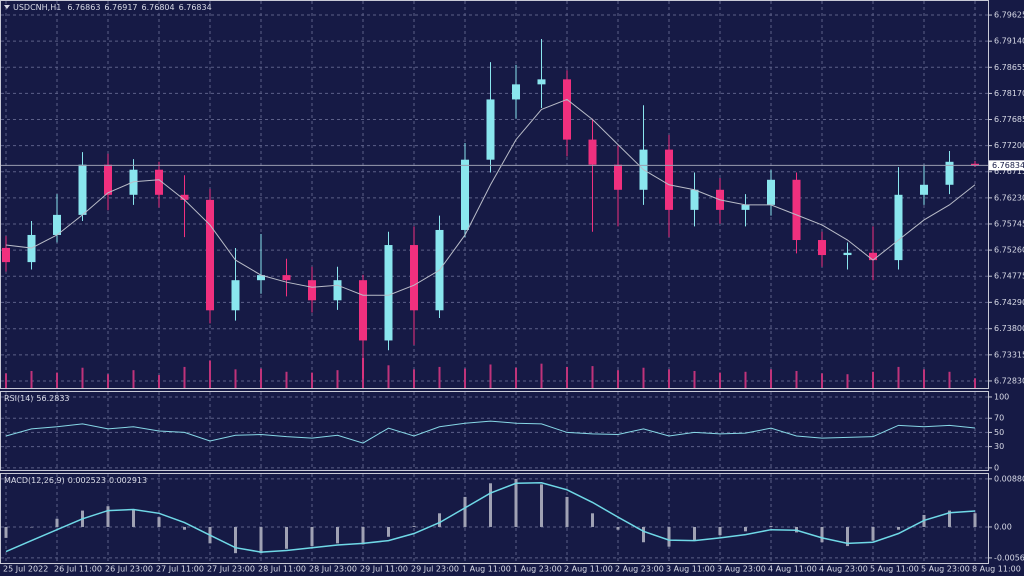 This screenshot has height=576, width=1024. I want to click on current-price-label: 6.76834, so click(1008, 165).